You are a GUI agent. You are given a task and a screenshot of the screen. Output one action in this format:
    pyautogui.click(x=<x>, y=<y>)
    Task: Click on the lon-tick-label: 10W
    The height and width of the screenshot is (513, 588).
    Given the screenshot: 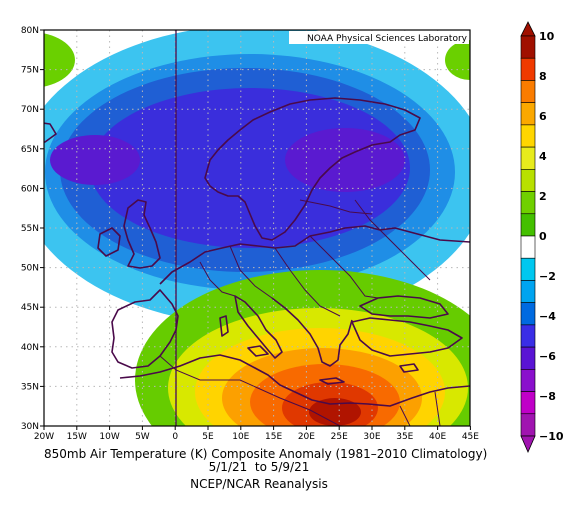 What is the action you would take?
    pyautogui.click(x=109, y=437)
    